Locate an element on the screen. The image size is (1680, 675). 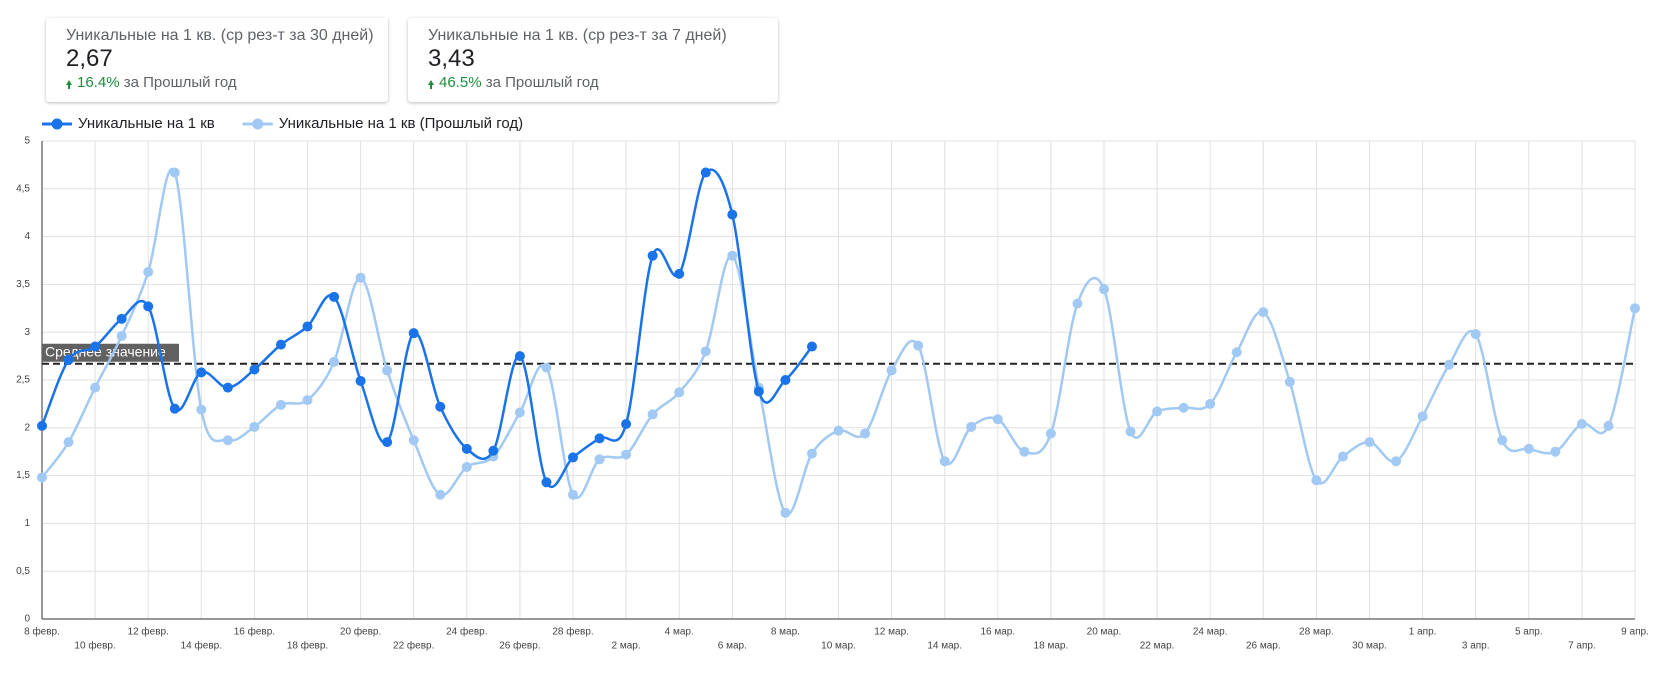
x-tick-label: 28 мар. is located at coordinates (1316, 632).